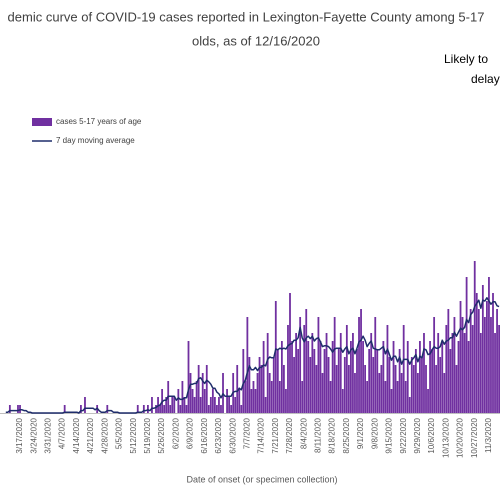  What do you see at coordinates (485, 79) in the screenshot?
I see `annotation: delay` at bounding box center [485, 79].